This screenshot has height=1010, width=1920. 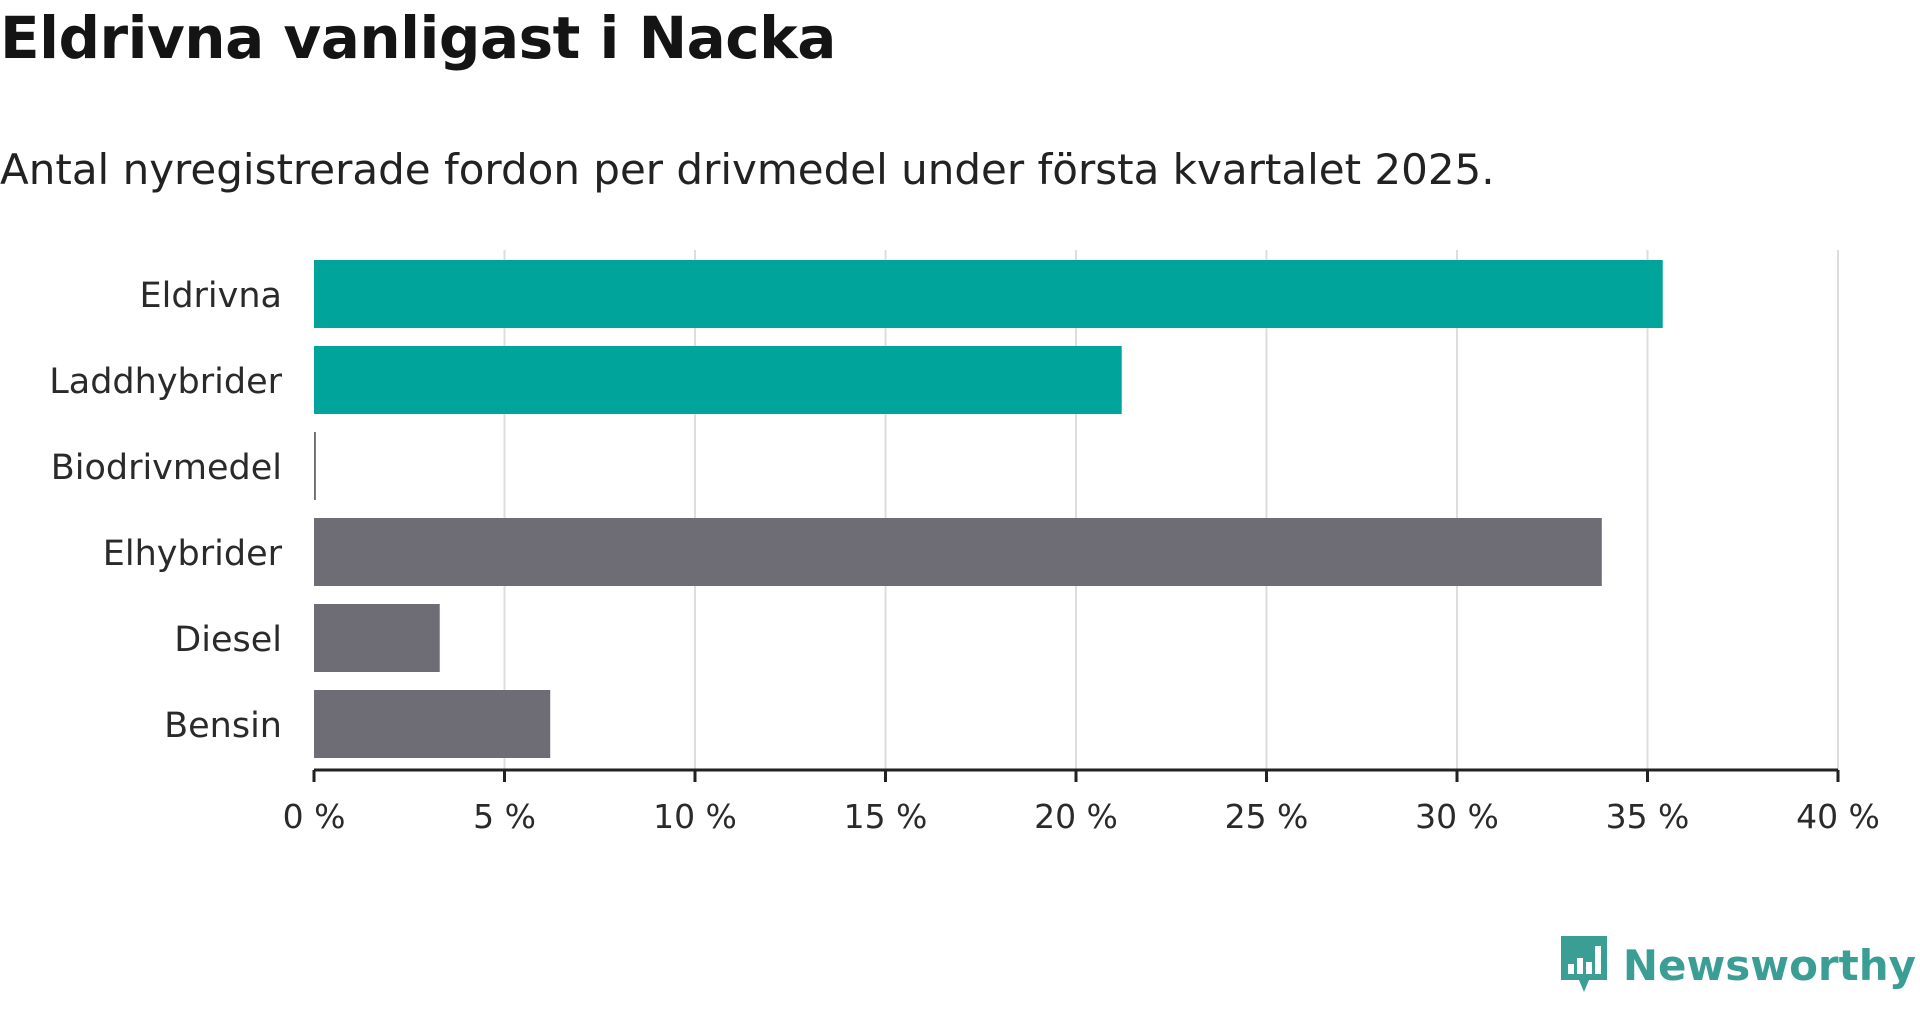 I want to click on bar-eldrivna, so click(x=988, y=294).